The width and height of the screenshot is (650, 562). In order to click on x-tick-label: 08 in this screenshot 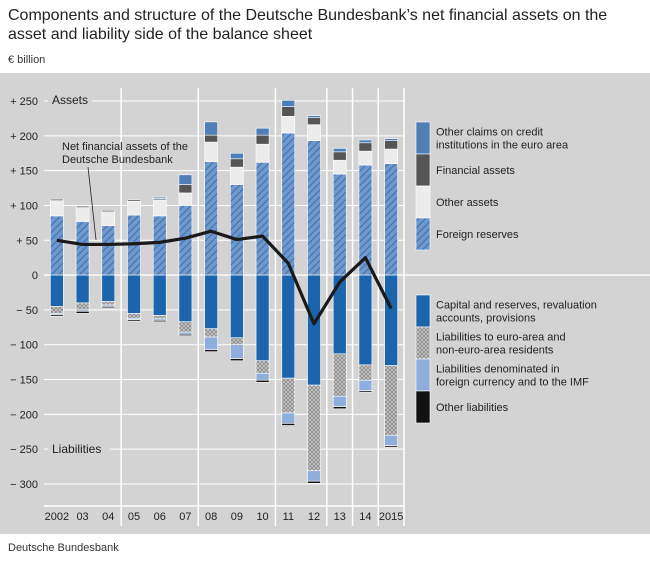, I will do `click(211, 517)`.